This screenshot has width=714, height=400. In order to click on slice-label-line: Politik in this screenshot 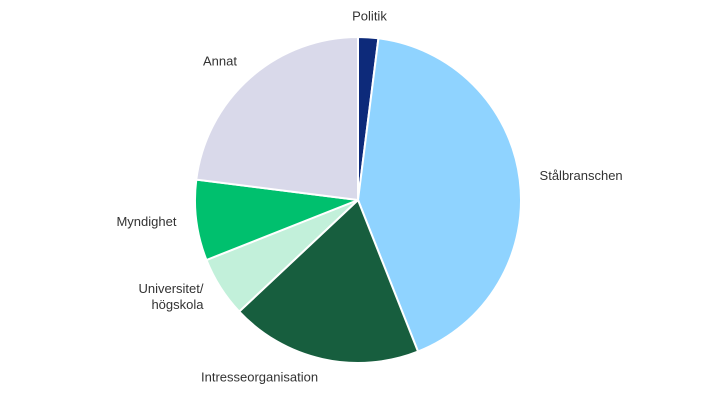, I will do `click(369, 16)`.